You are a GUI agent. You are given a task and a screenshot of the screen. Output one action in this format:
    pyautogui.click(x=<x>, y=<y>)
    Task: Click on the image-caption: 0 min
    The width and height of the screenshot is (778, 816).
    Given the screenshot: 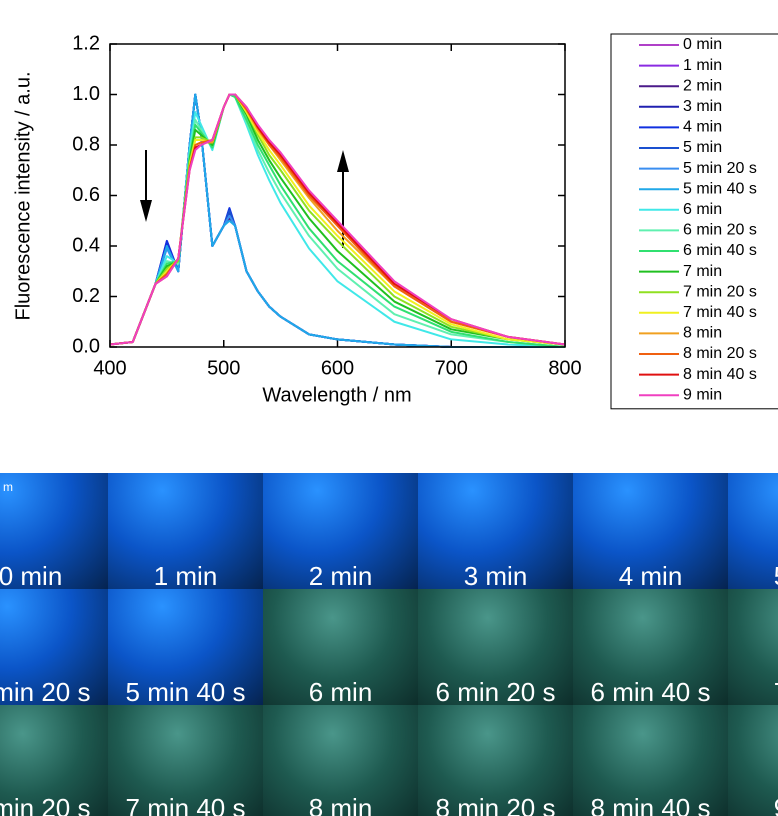 What is the action you would take?
    pyautogui.click(x=31, y=575)
    